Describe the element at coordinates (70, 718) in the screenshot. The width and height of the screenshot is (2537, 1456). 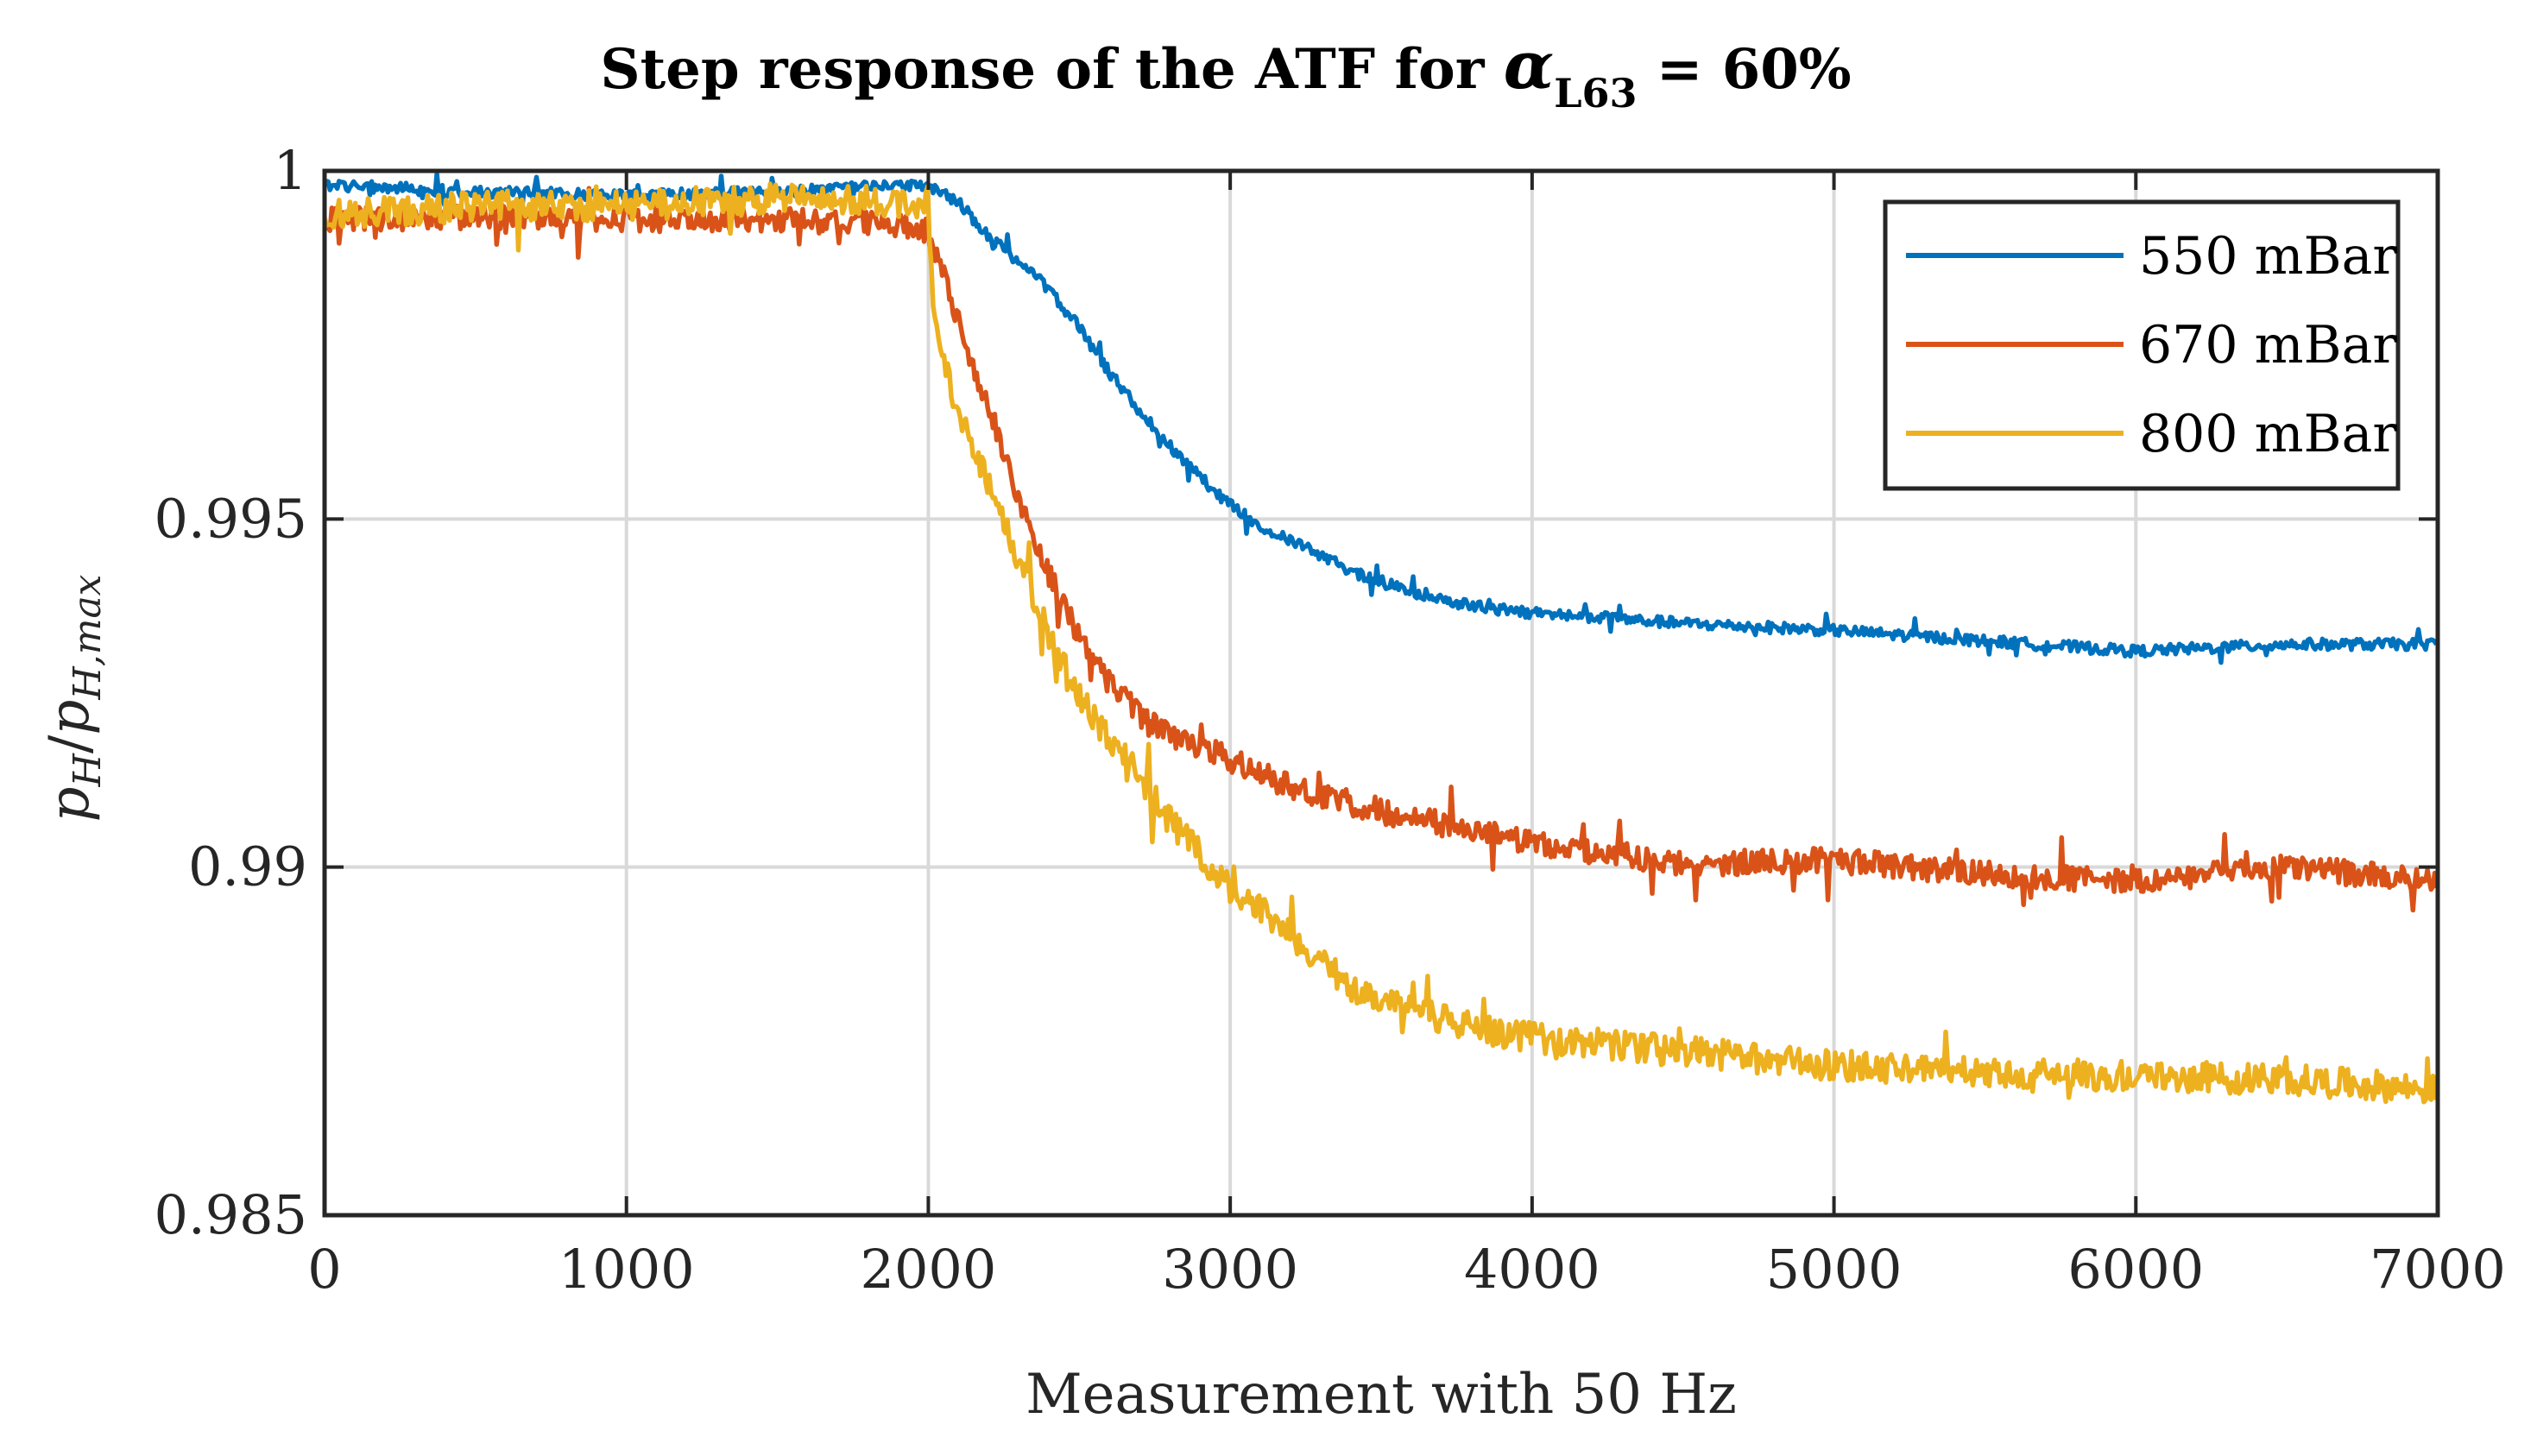
I see `y-axis-label-p2: p` at that location.